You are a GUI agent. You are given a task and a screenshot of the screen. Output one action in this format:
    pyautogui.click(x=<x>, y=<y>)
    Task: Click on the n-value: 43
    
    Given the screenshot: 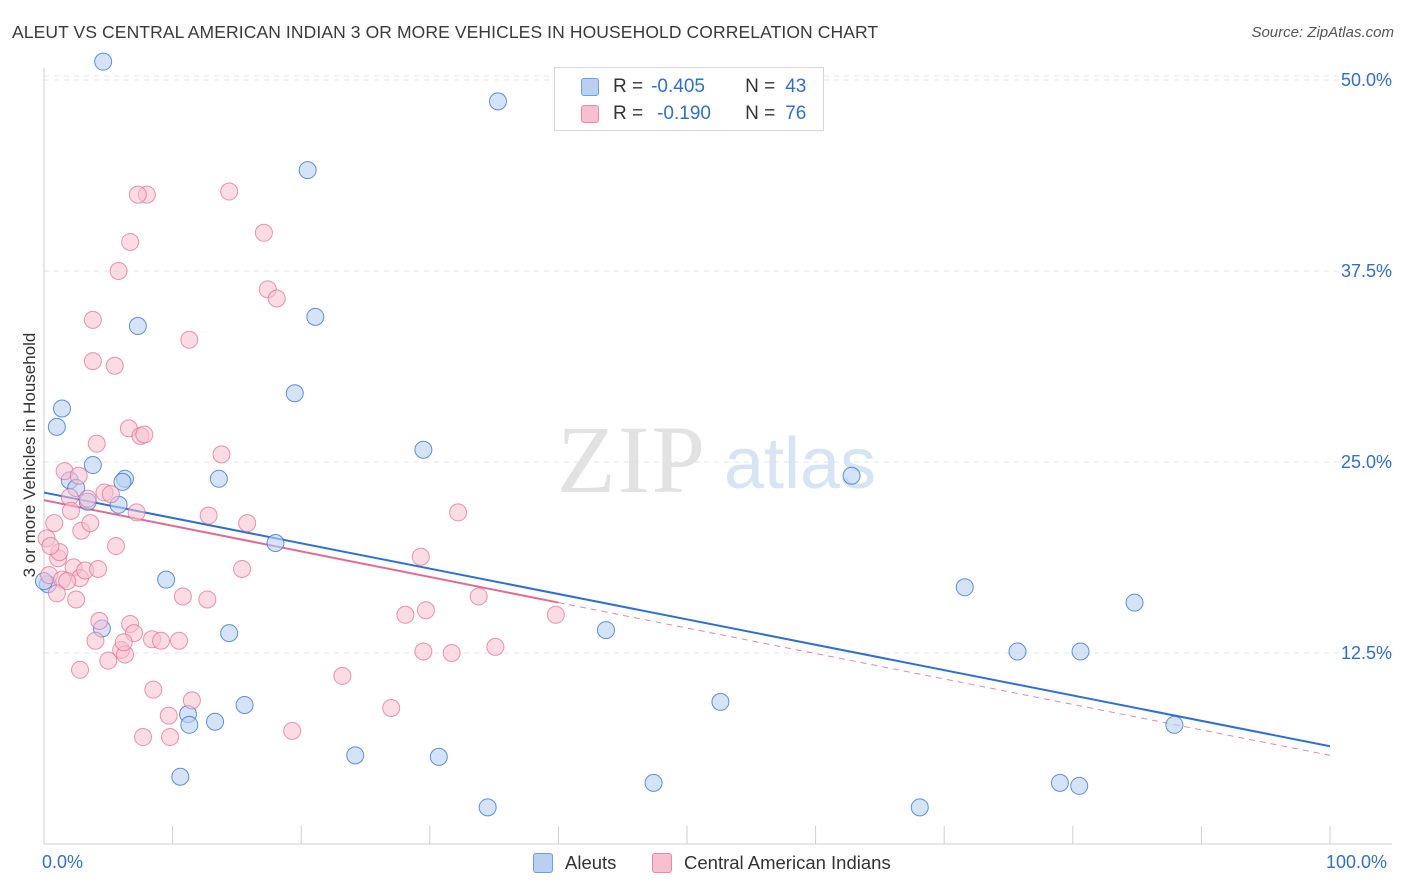 What is the action you would take?
    pyautogui.click(x=796, y=86)
    